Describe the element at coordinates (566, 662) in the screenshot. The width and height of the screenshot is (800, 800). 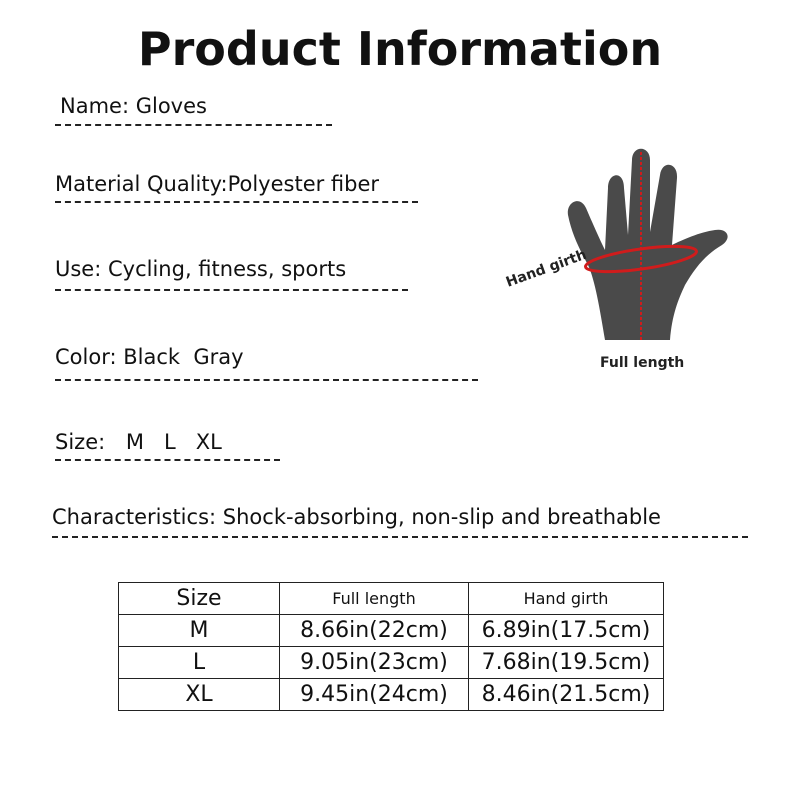
I see `cell: 7.68in(19.5cm)` at that location.